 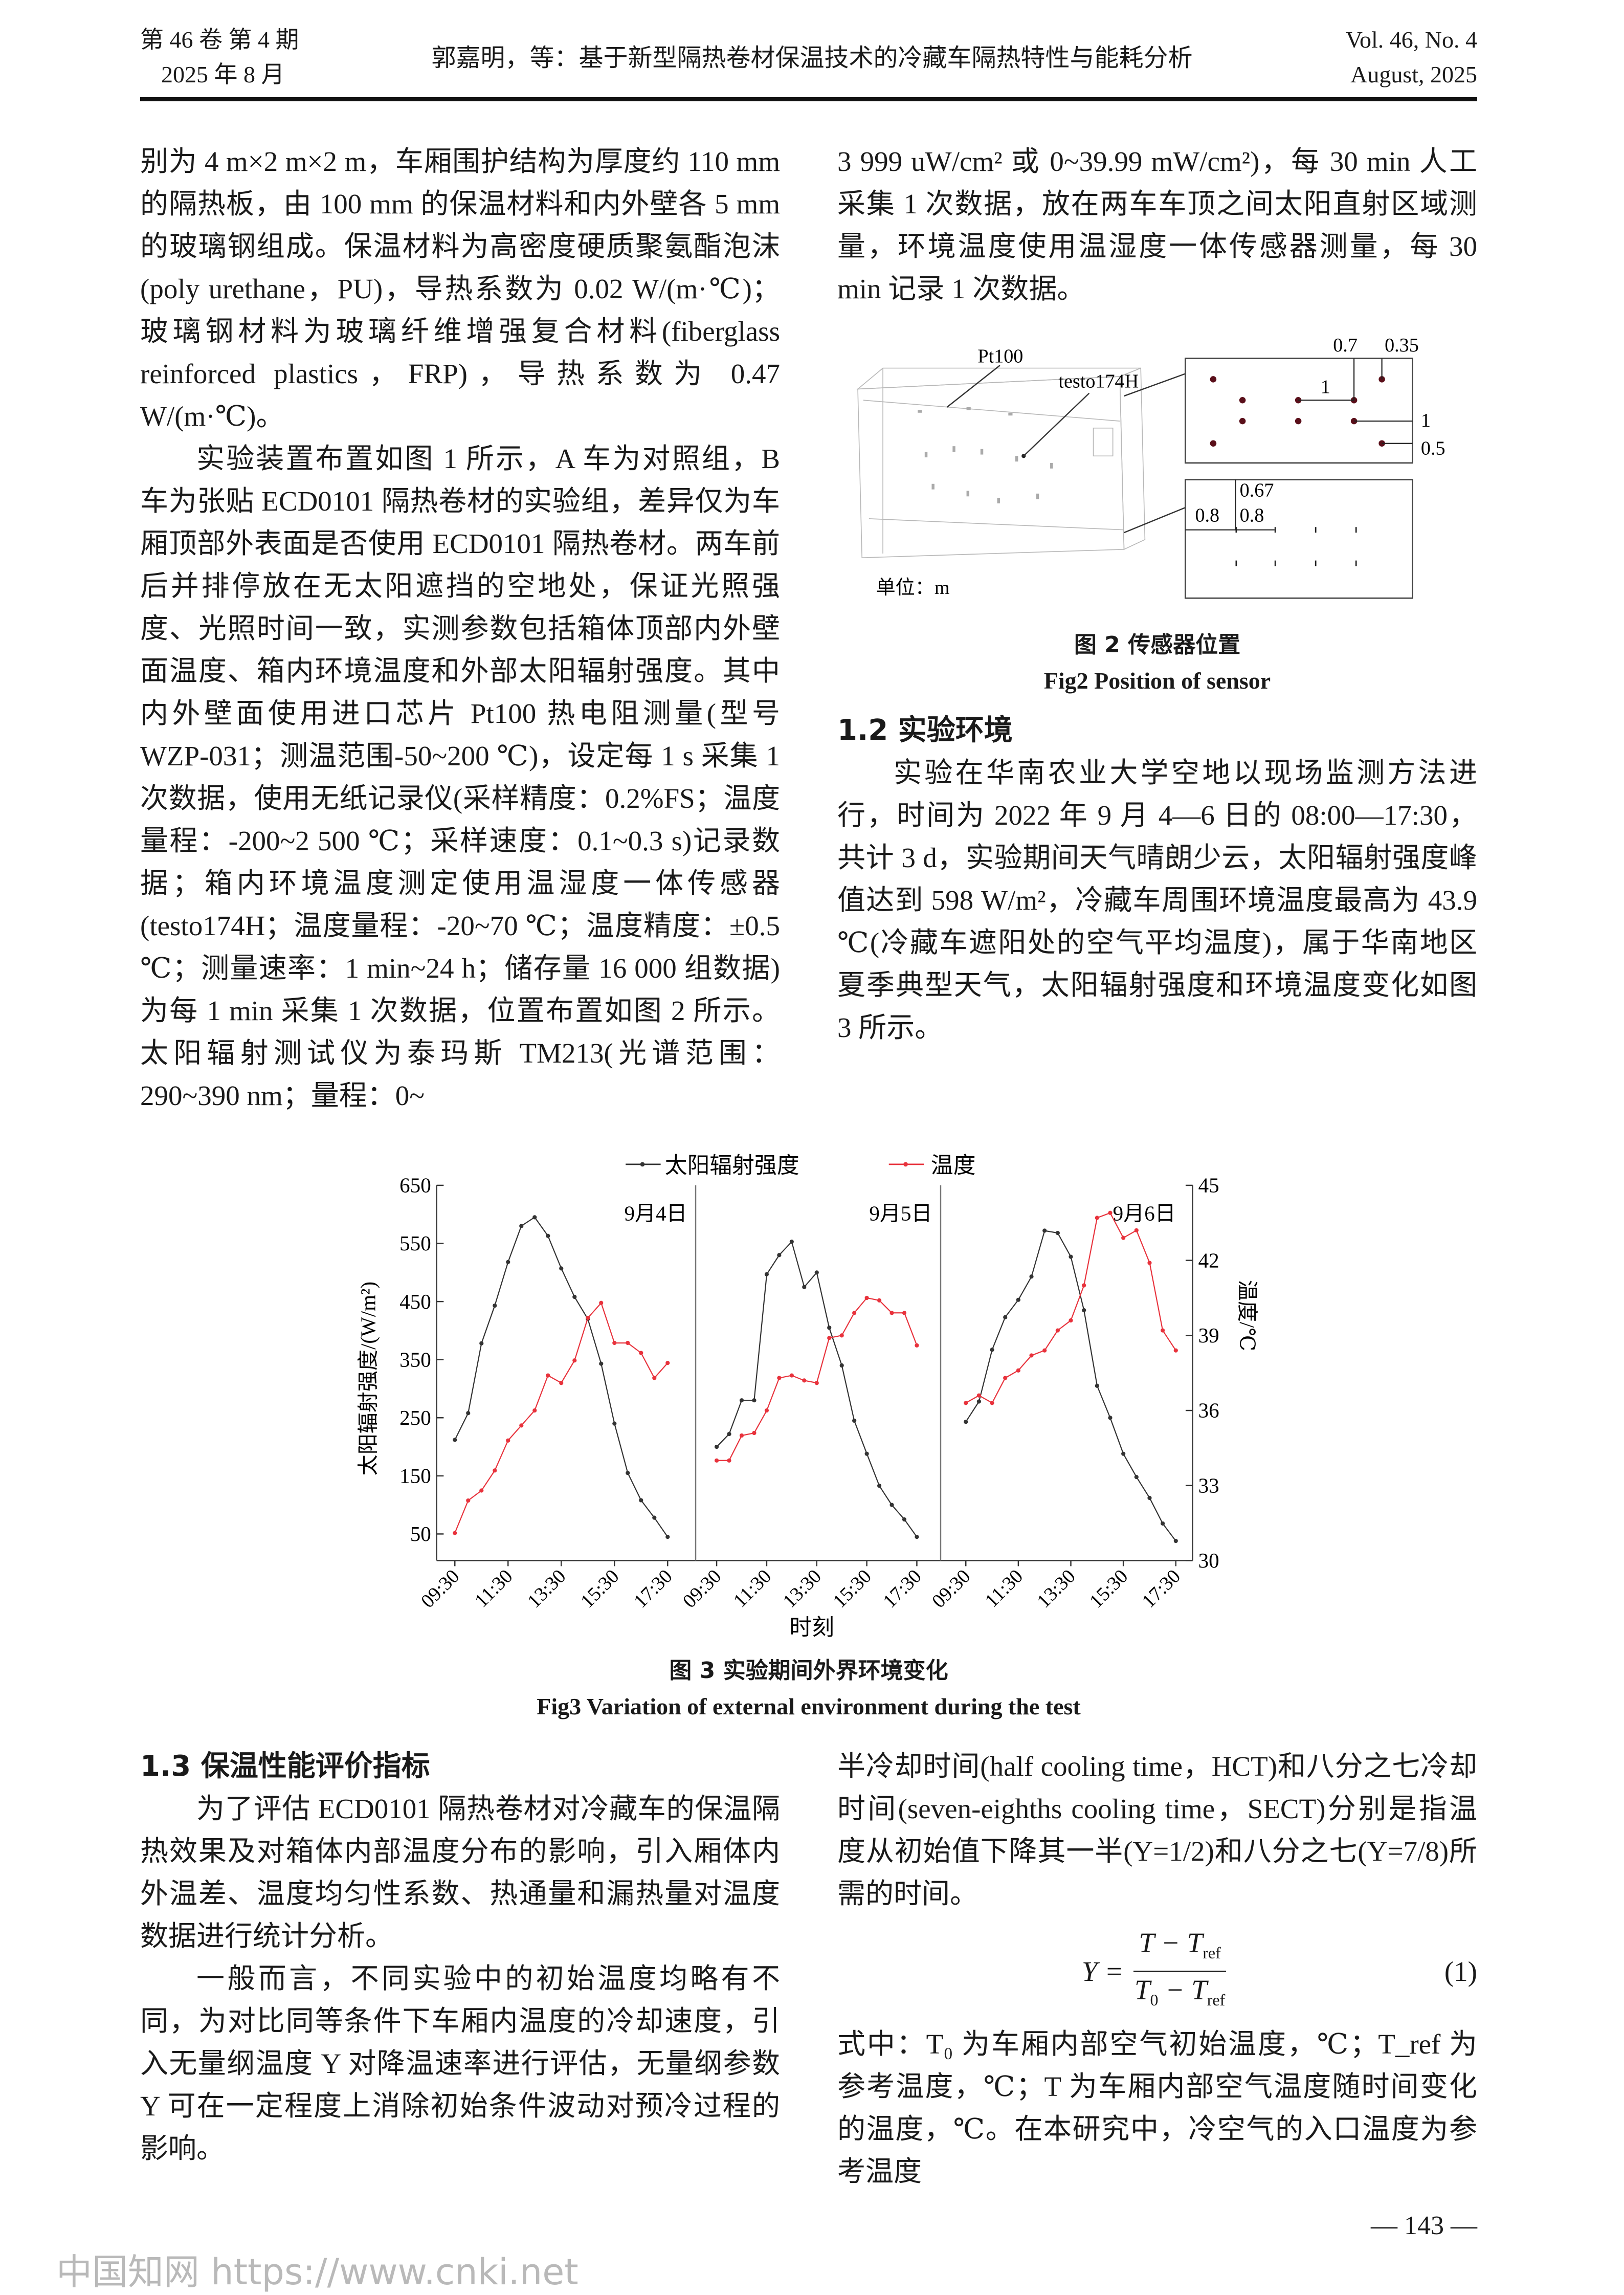 I want to click on y2-axis-label: 温度/℃, so click(x=1248, y=1315).